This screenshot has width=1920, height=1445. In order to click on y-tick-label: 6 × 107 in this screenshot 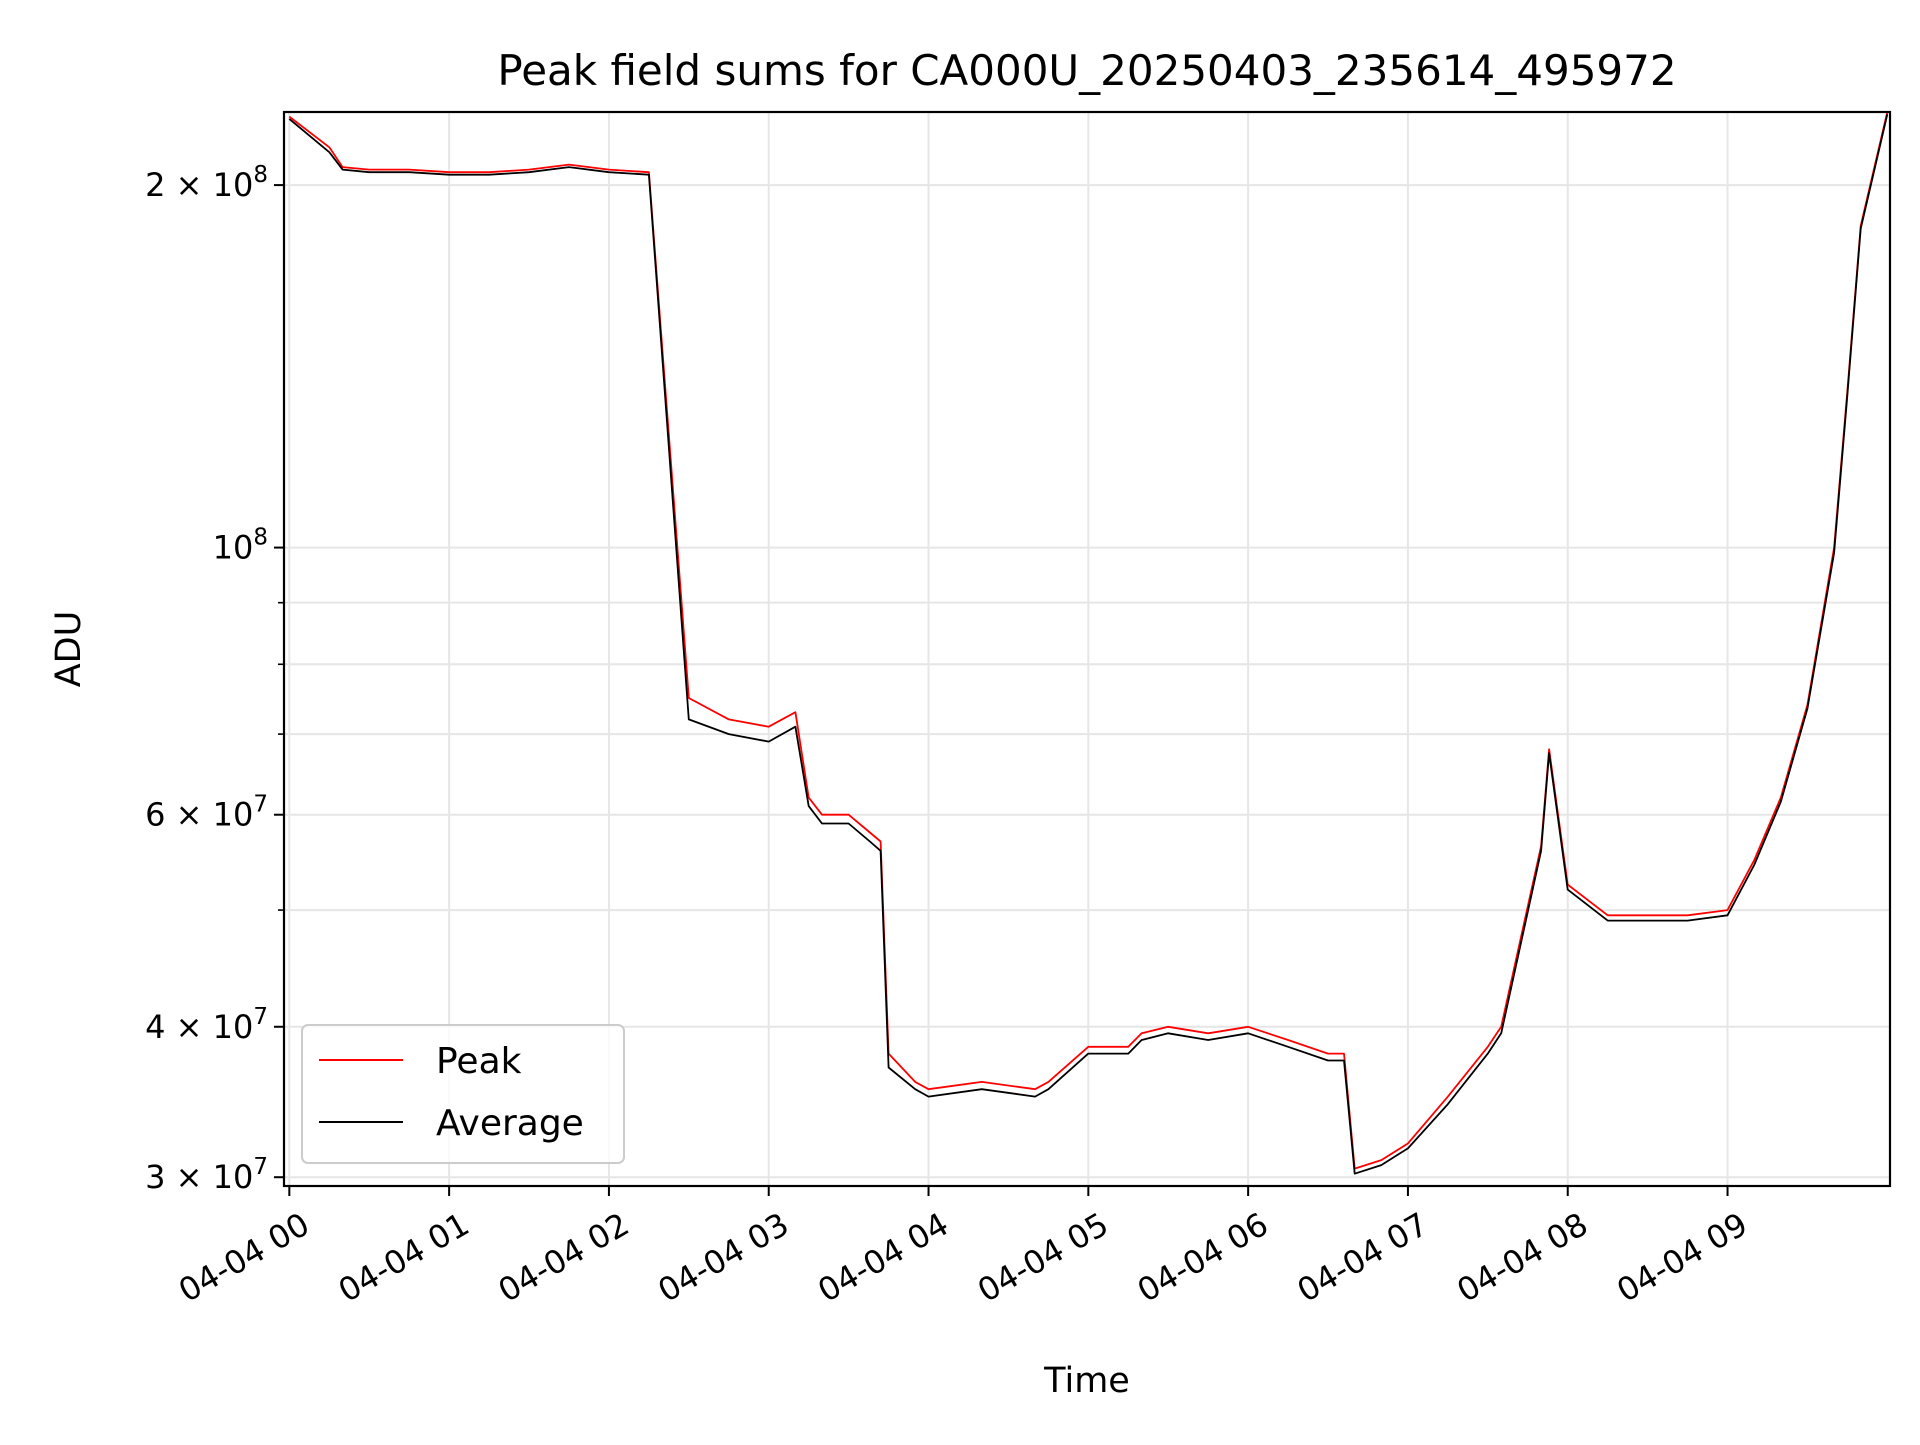, I will do `click(206, 813)`.